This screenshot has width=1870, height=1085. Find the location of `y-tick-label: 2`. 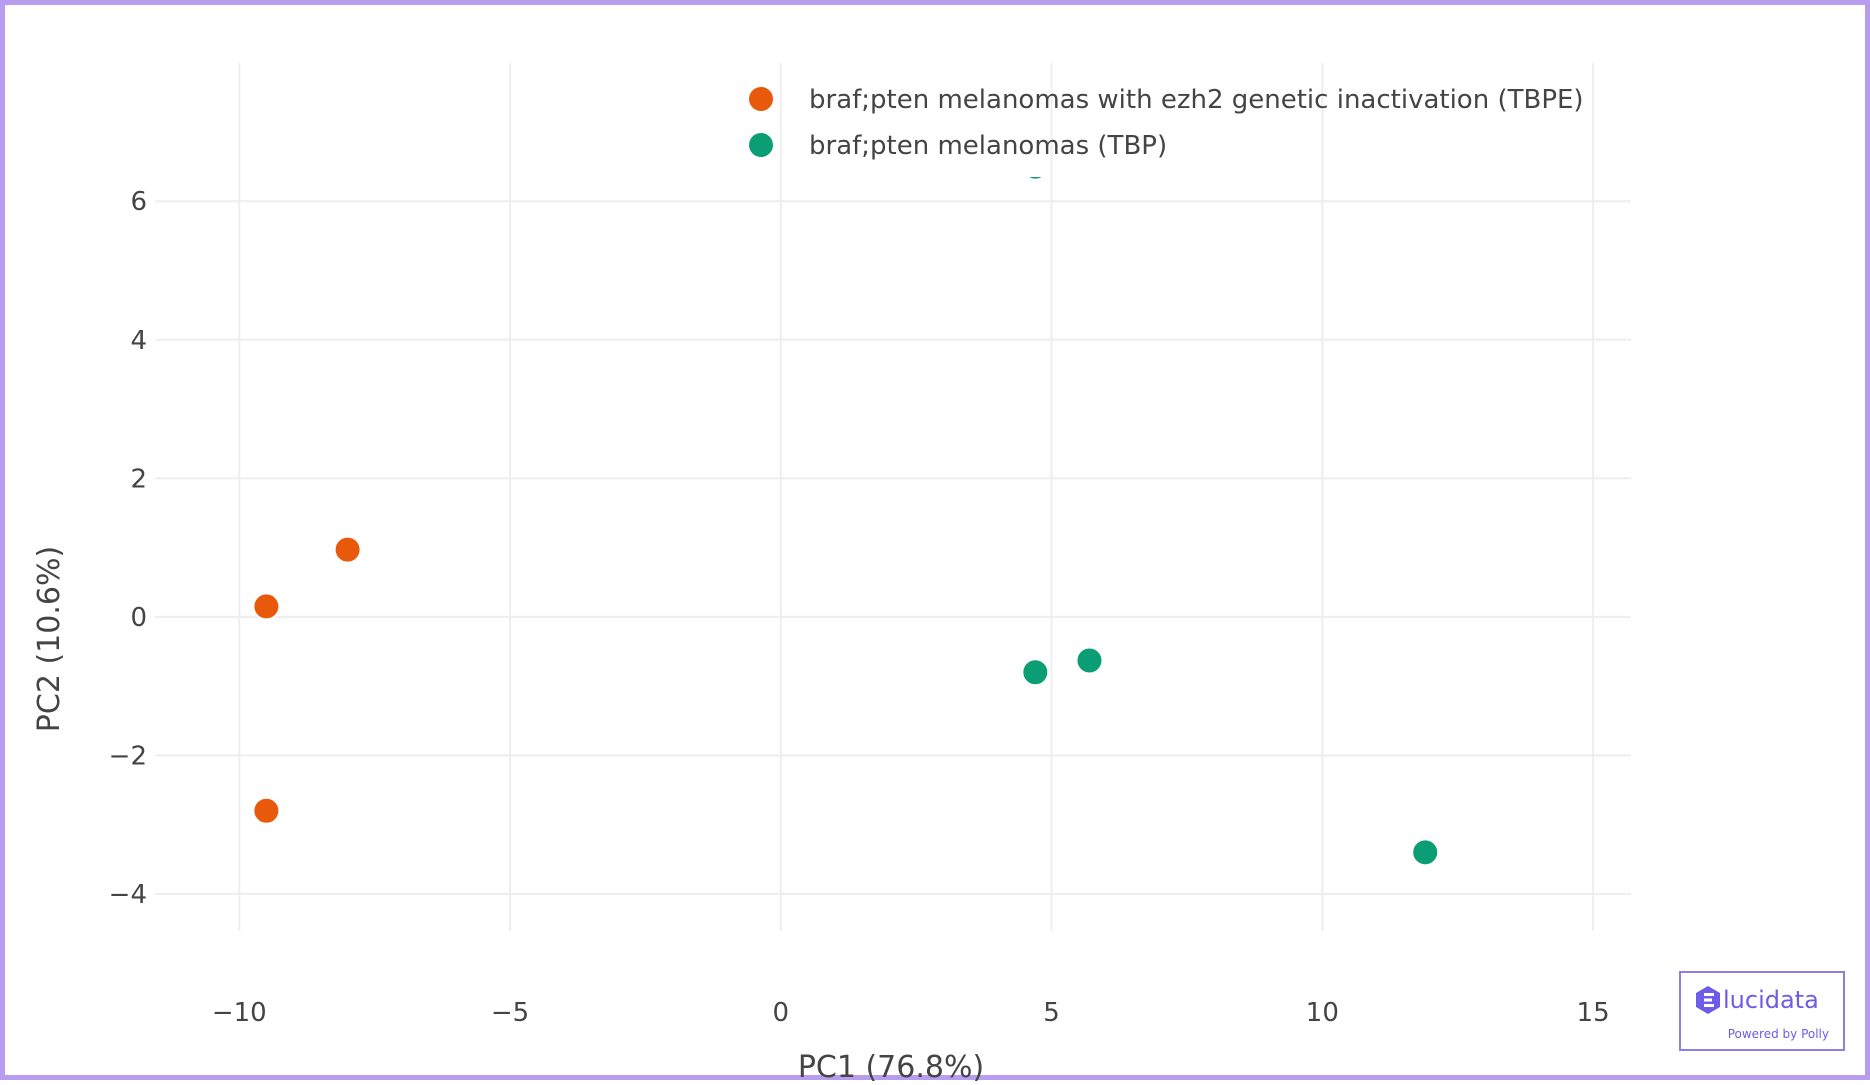

y-tick-label: 2 is located at coordinates (138, 479).